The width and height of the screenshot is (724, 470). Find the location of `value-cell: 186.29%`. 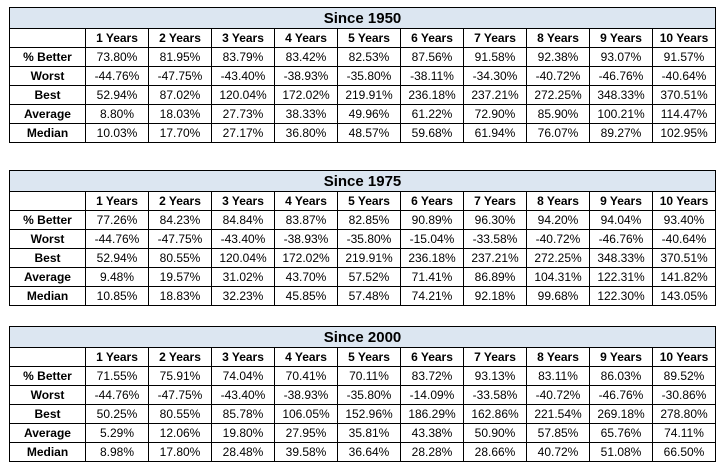

value-cell: 186.29% is located at coordinates (432, 414).